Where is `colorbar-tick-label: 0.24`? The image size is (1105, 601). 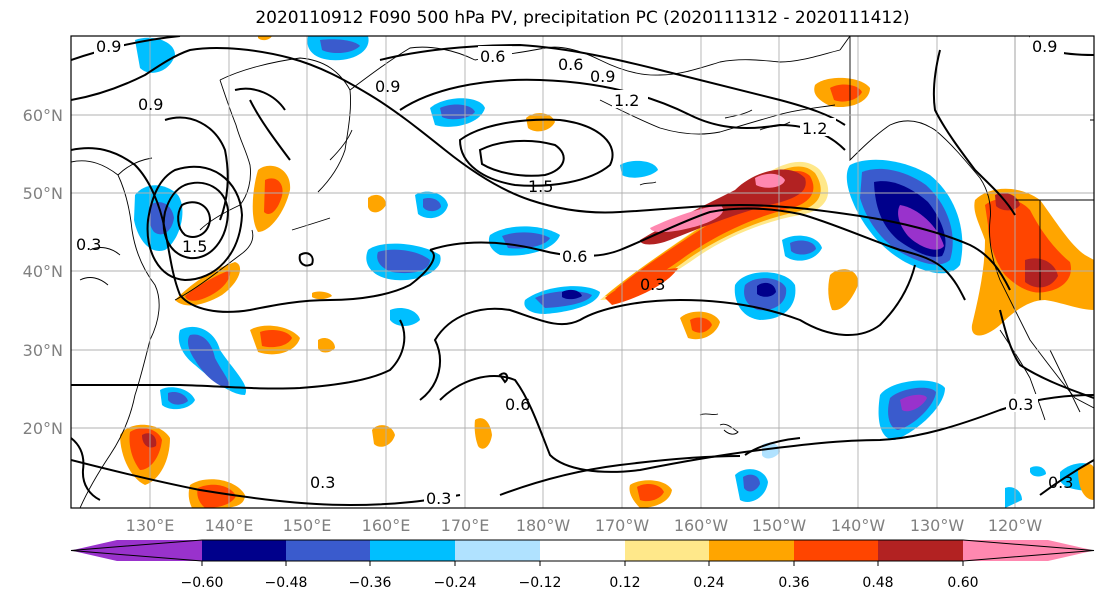
colorbar-tick-label: 0.24 is located at coordinates (708, 583).